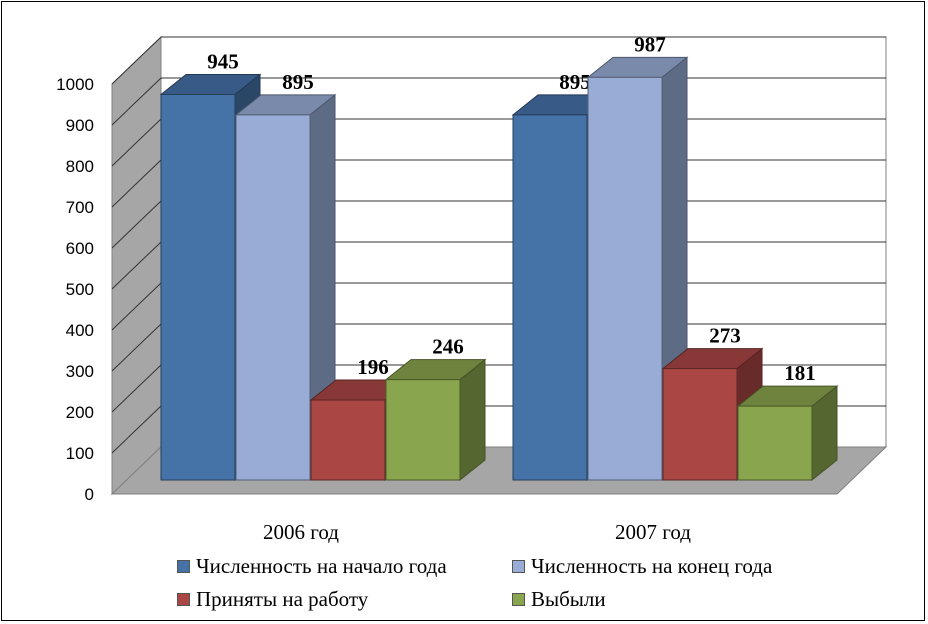 The height and width of the screenshot is (624, 928). I want to click on data-label: 273, so click(725, 336).